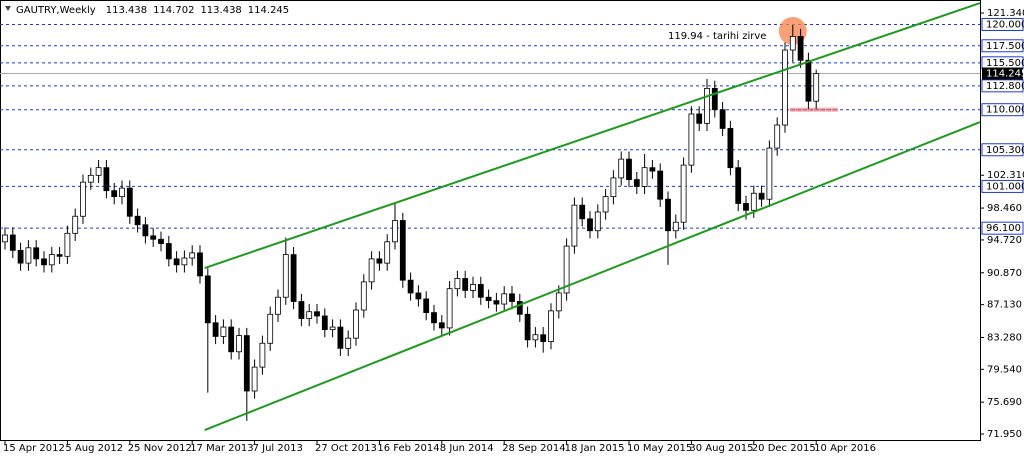  What do you see at coordinates (1002, 73) in the screenshot?
I see `current-box` at bounding box center [1002, 73].